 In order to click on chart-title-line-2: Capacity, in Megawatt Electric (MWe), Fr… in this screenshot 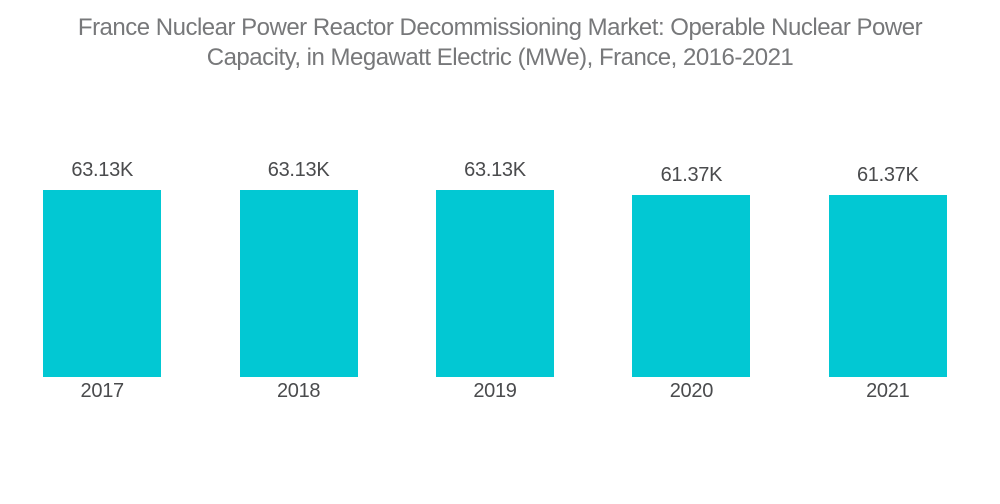, I will do `click(500, 57)`.